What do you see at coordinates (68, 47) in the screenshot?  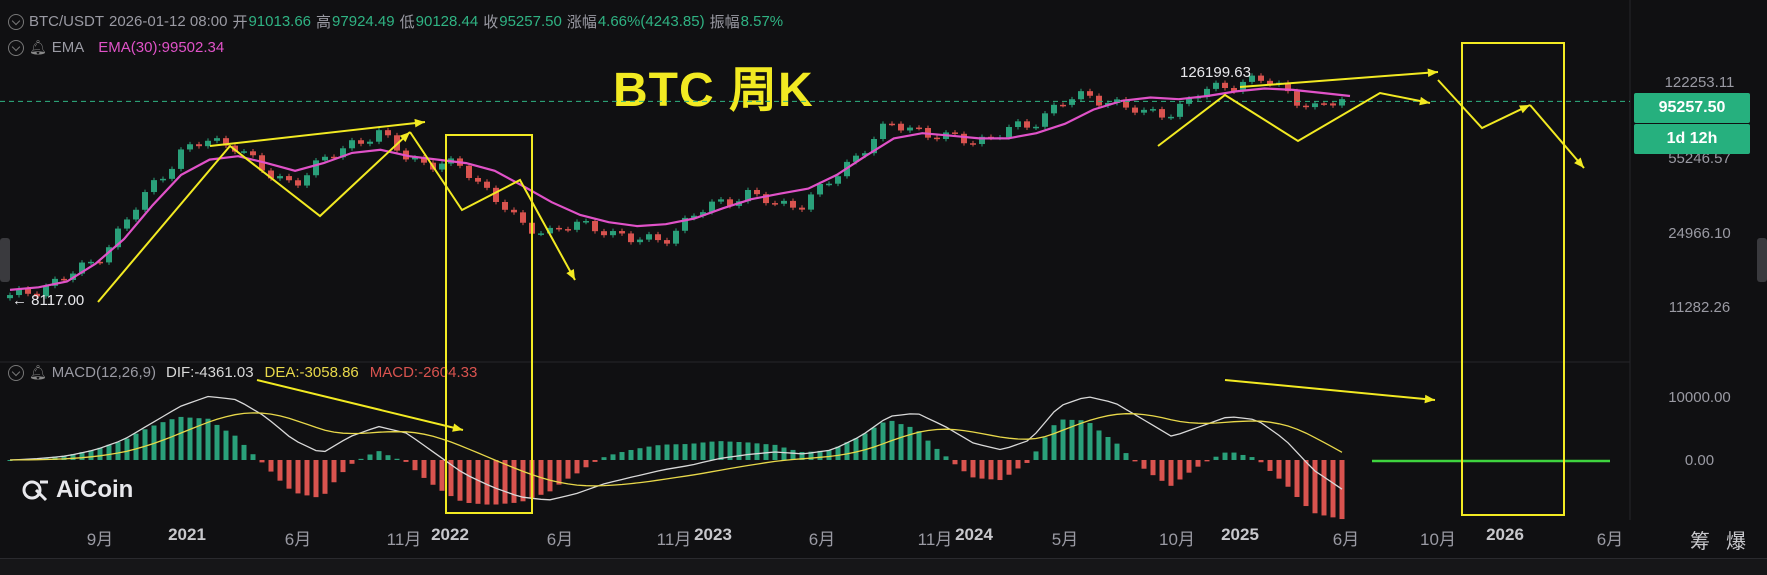 I see `ema-name: EMA` at bounding box center [68, 47].